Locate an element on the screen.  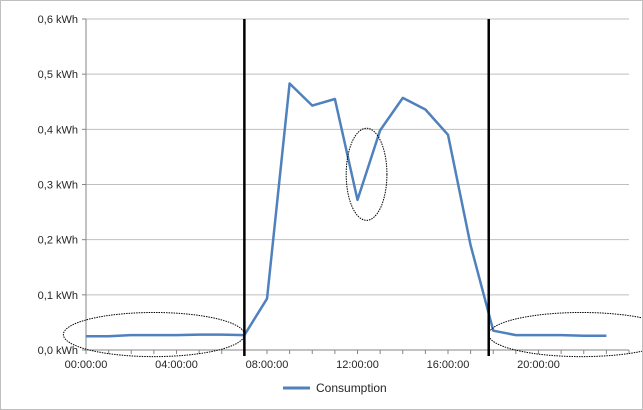
y-tick-label: 0,2 kWh is located at coordinates (58, 241).